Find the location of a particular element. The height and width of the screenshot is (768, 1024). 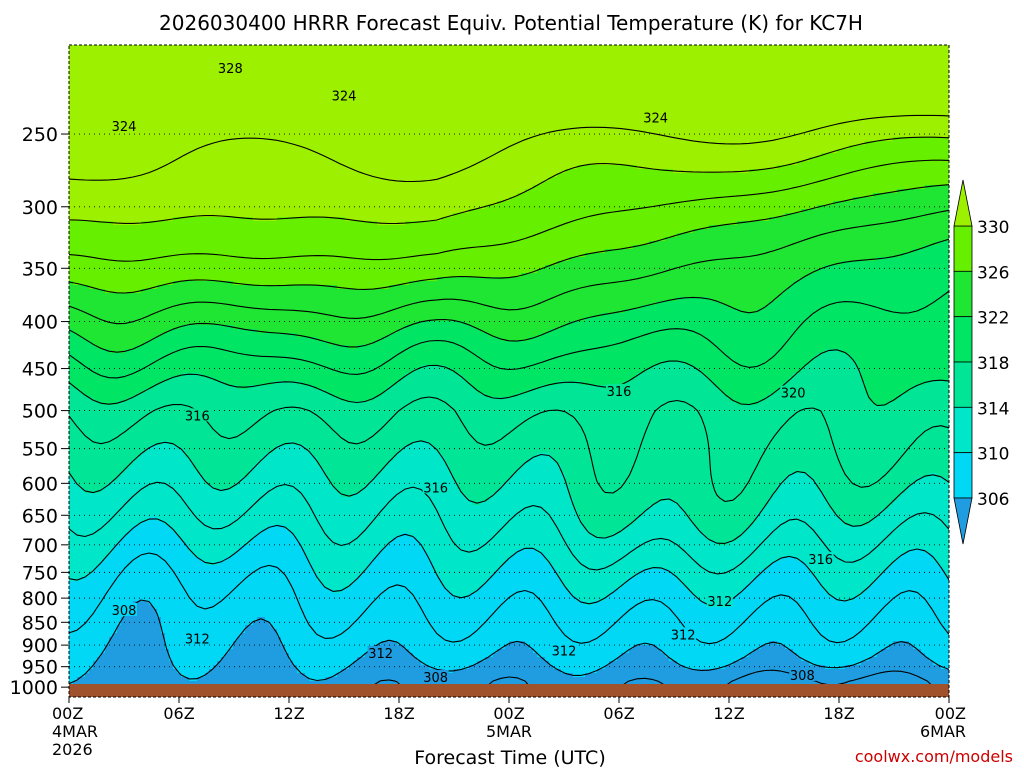

colorbar-label: 326 is located at coordinates (993, 273).